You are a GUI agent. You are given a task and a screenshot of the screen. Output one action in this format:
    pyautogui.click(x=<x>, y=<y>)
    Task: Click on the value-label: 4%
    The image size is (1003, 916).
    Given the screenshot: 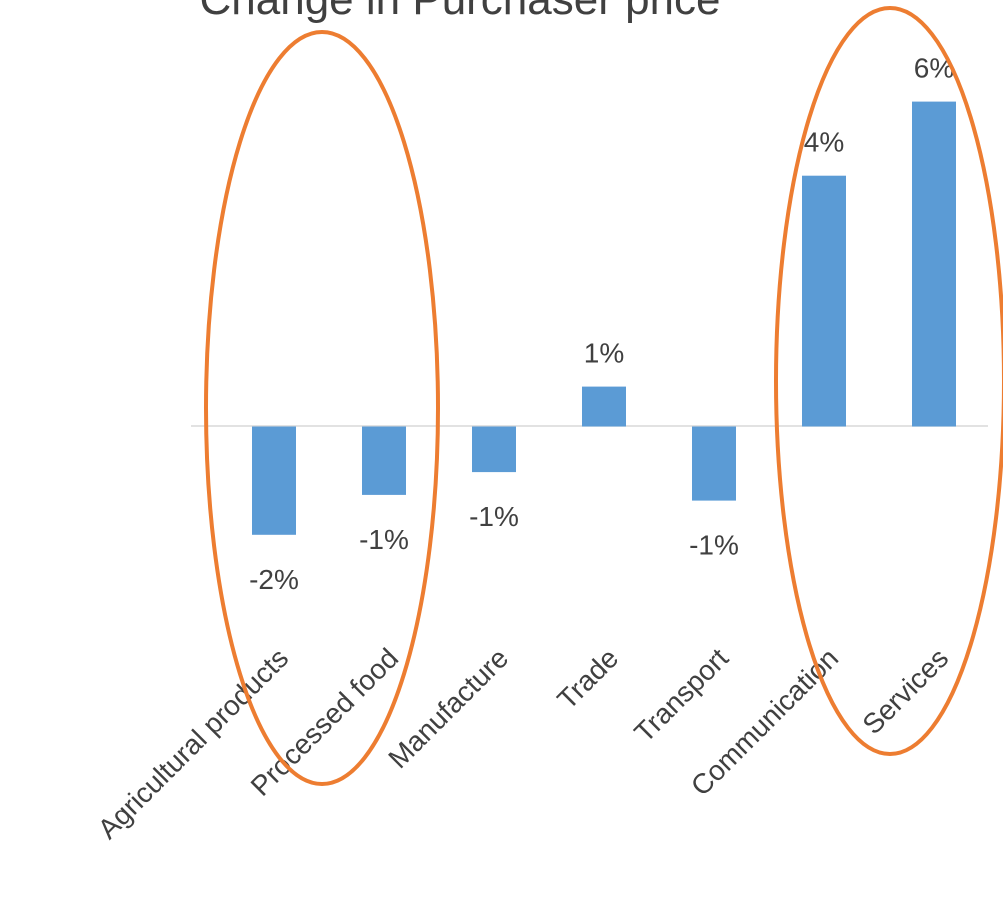 What is the action you would take?
    pyautogui.click(x=824, y=142)
    